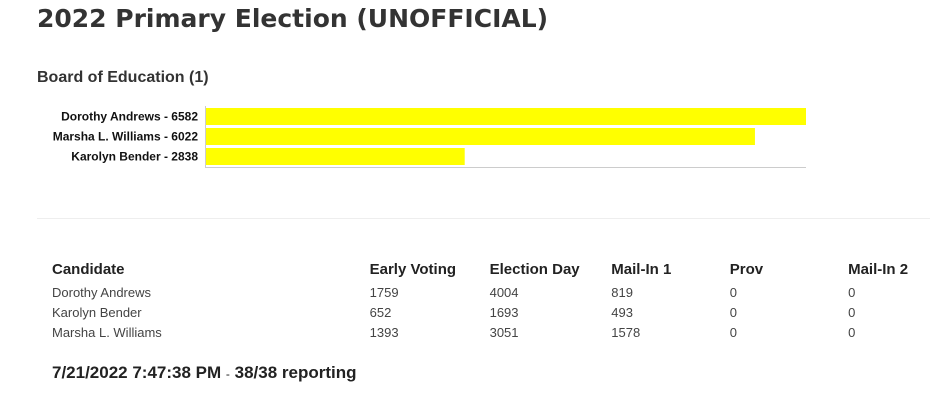  I want to click on table-cell: 4004, so click(504, 292).